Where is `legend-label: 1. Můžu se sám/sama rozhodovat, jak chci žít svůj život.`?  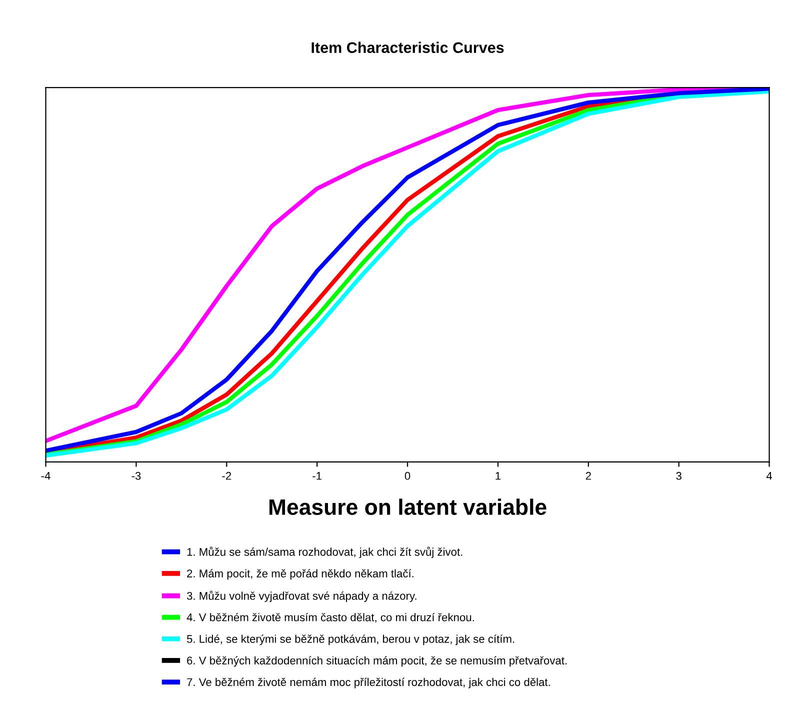 legend-label: 1. Můžu se sám/sama rozhodovat, jak chci žít svůj život. is located at coordinates (324, 552).